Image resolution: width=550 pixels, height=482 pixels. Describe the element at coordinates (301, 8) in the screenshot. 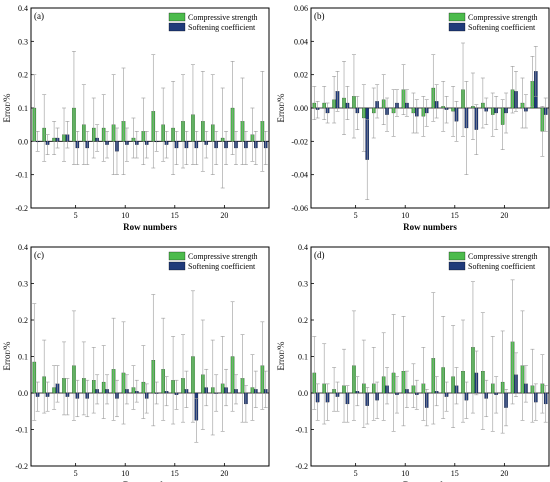

I see `y-tick-label: 0.06` at that location.